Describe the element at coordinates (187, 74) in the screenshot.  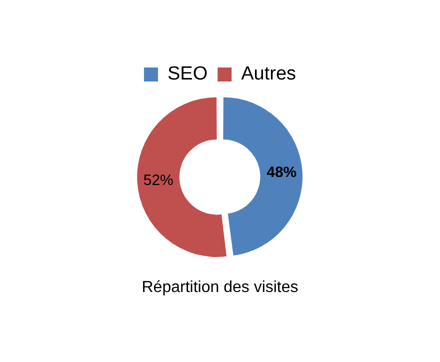
I see `legend-label: SEO` at that location.